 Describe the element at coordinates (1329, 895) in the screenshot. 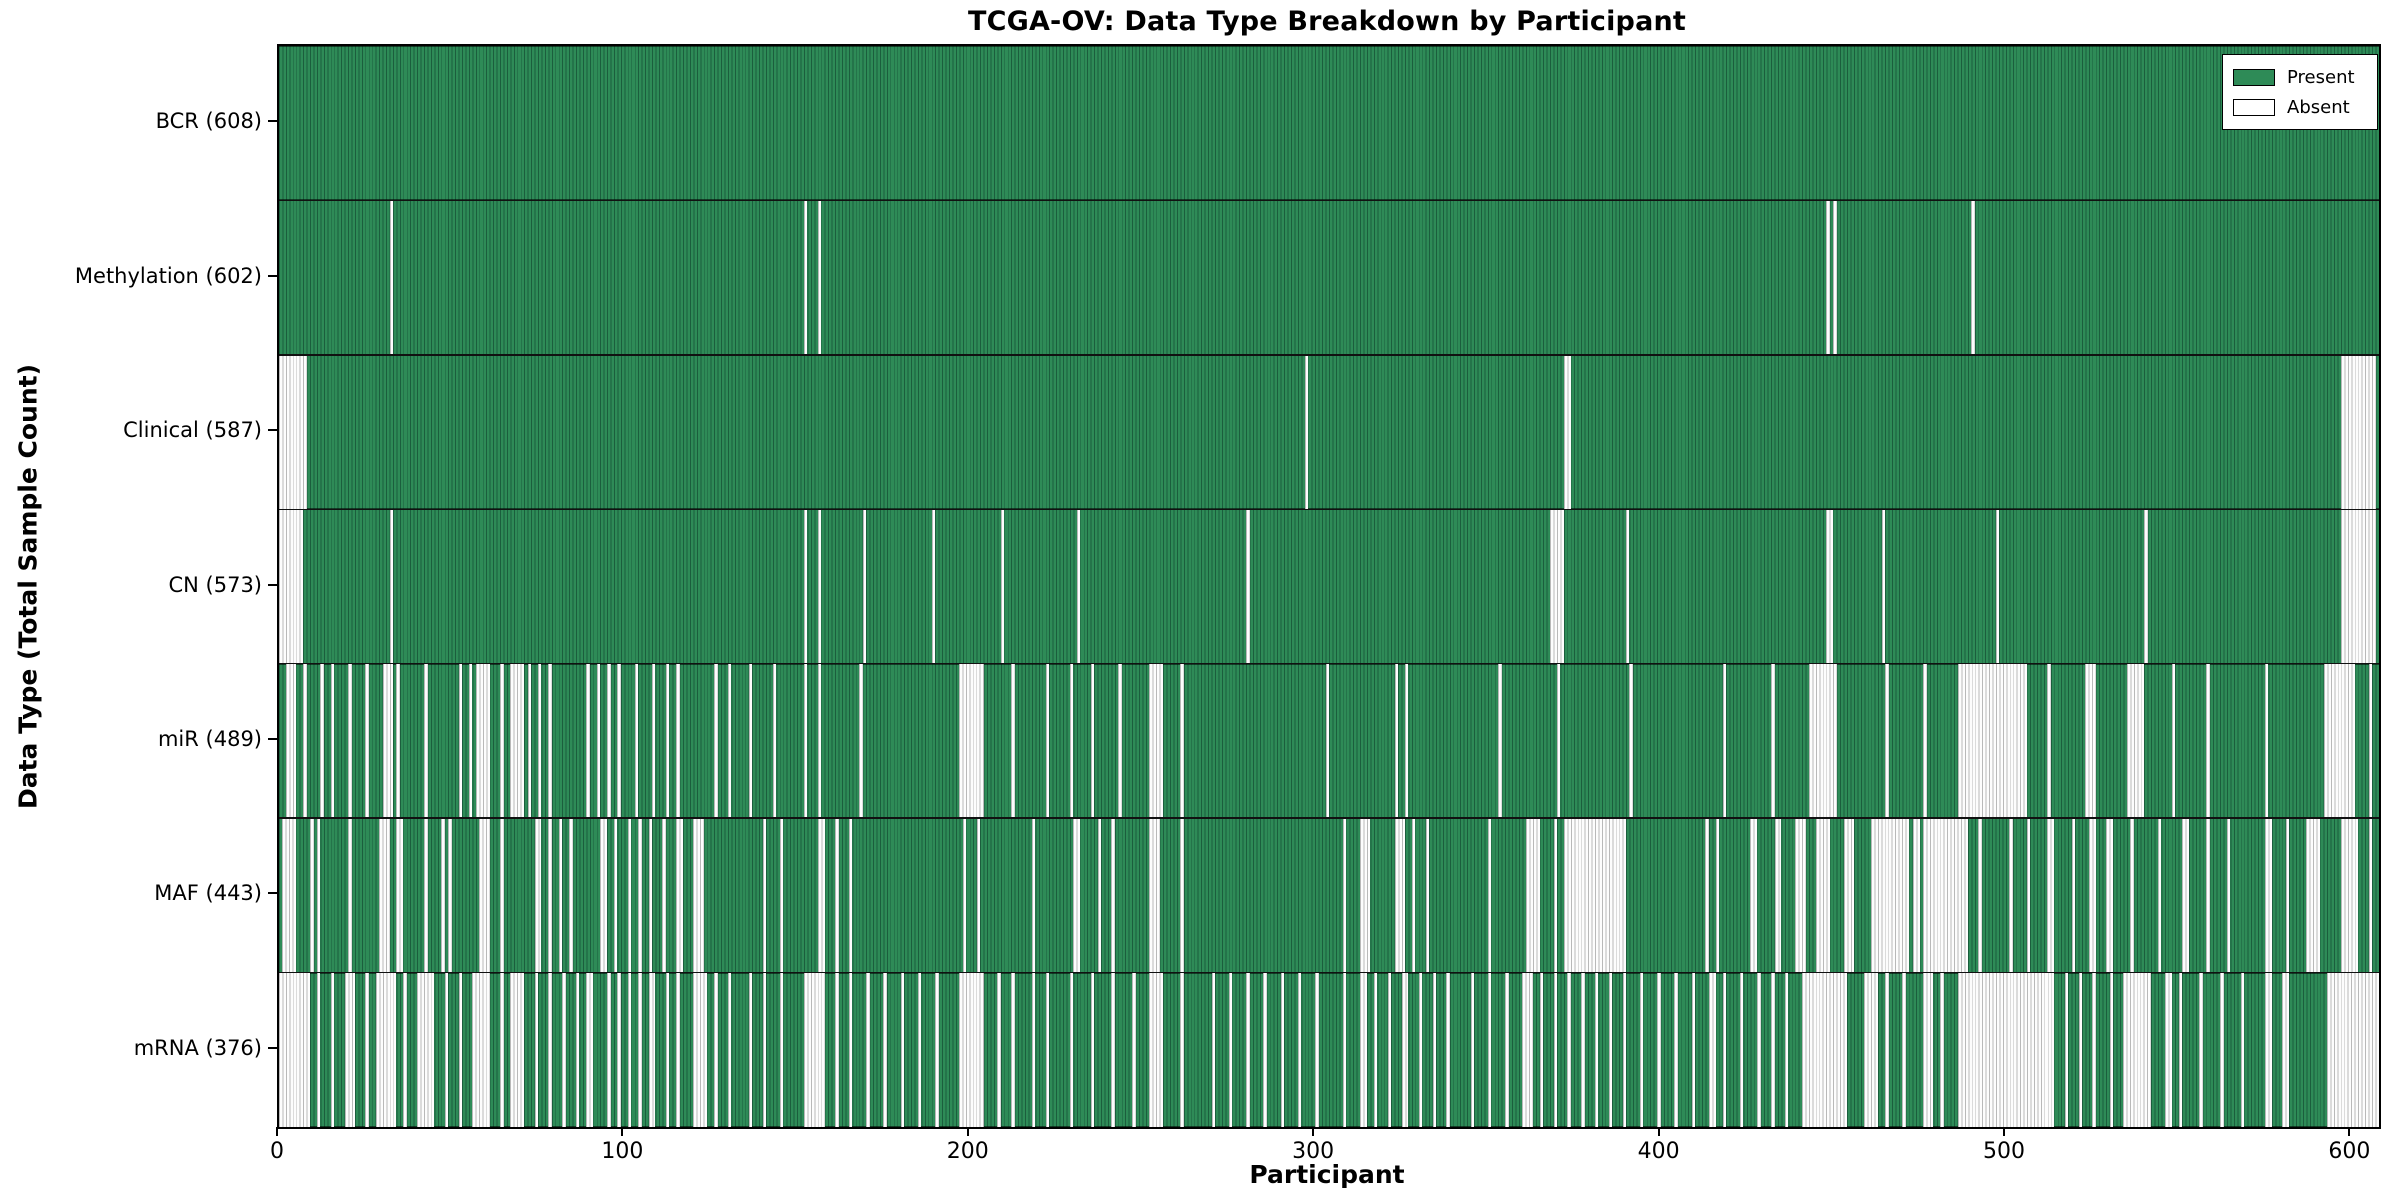

I see `heatmap-row-maf` at that location.